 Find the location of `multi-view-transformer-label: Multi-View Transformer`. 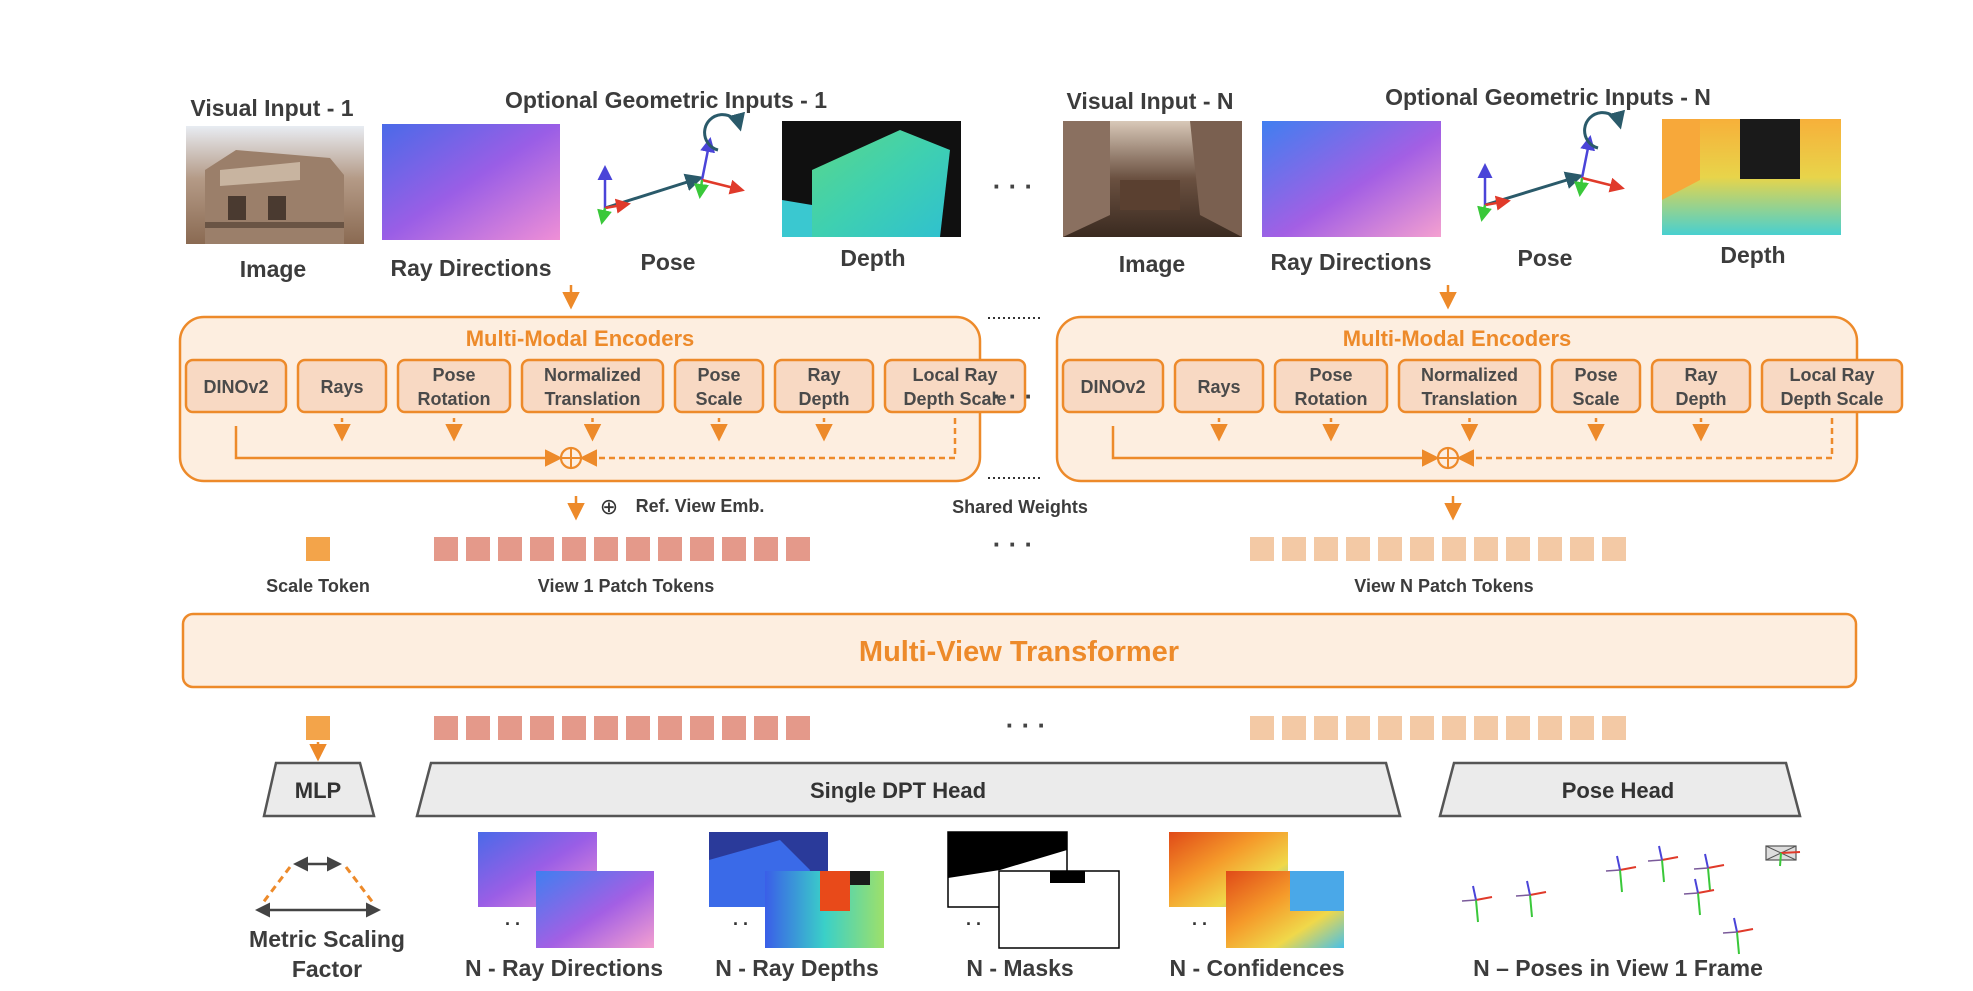

multi-view-transformer-label: Multi-View Transformer is located at coordinates (1019, 652).